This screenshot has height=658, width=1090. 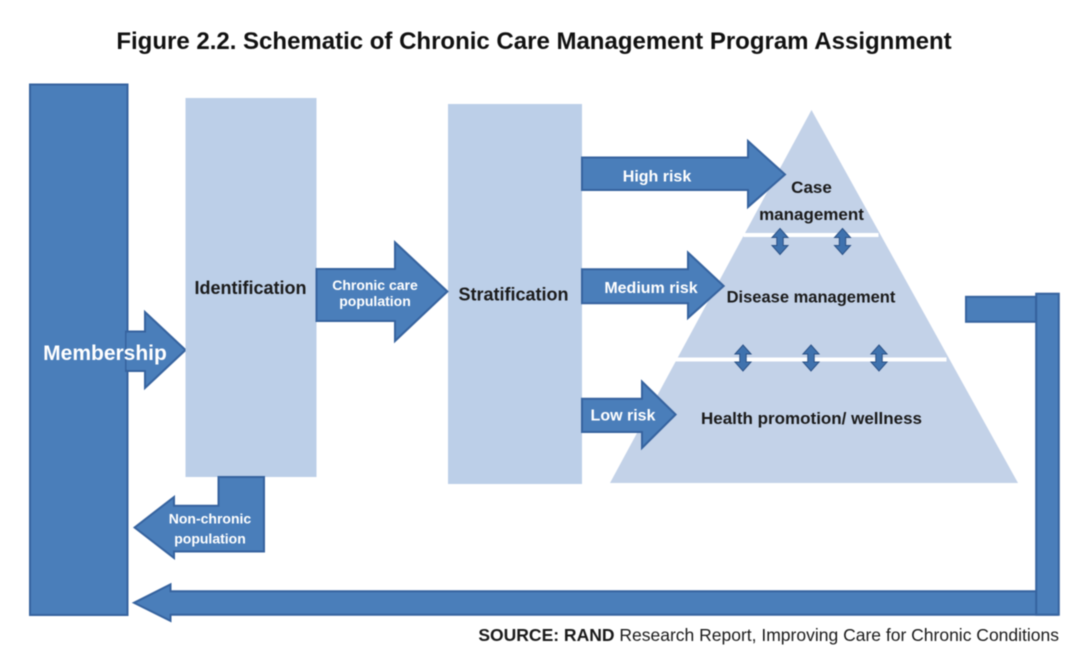 What do you see at coordinates (513, 295) in the screenshot?
I see `svg-text: Stratification` at bounding box center [513, 295].